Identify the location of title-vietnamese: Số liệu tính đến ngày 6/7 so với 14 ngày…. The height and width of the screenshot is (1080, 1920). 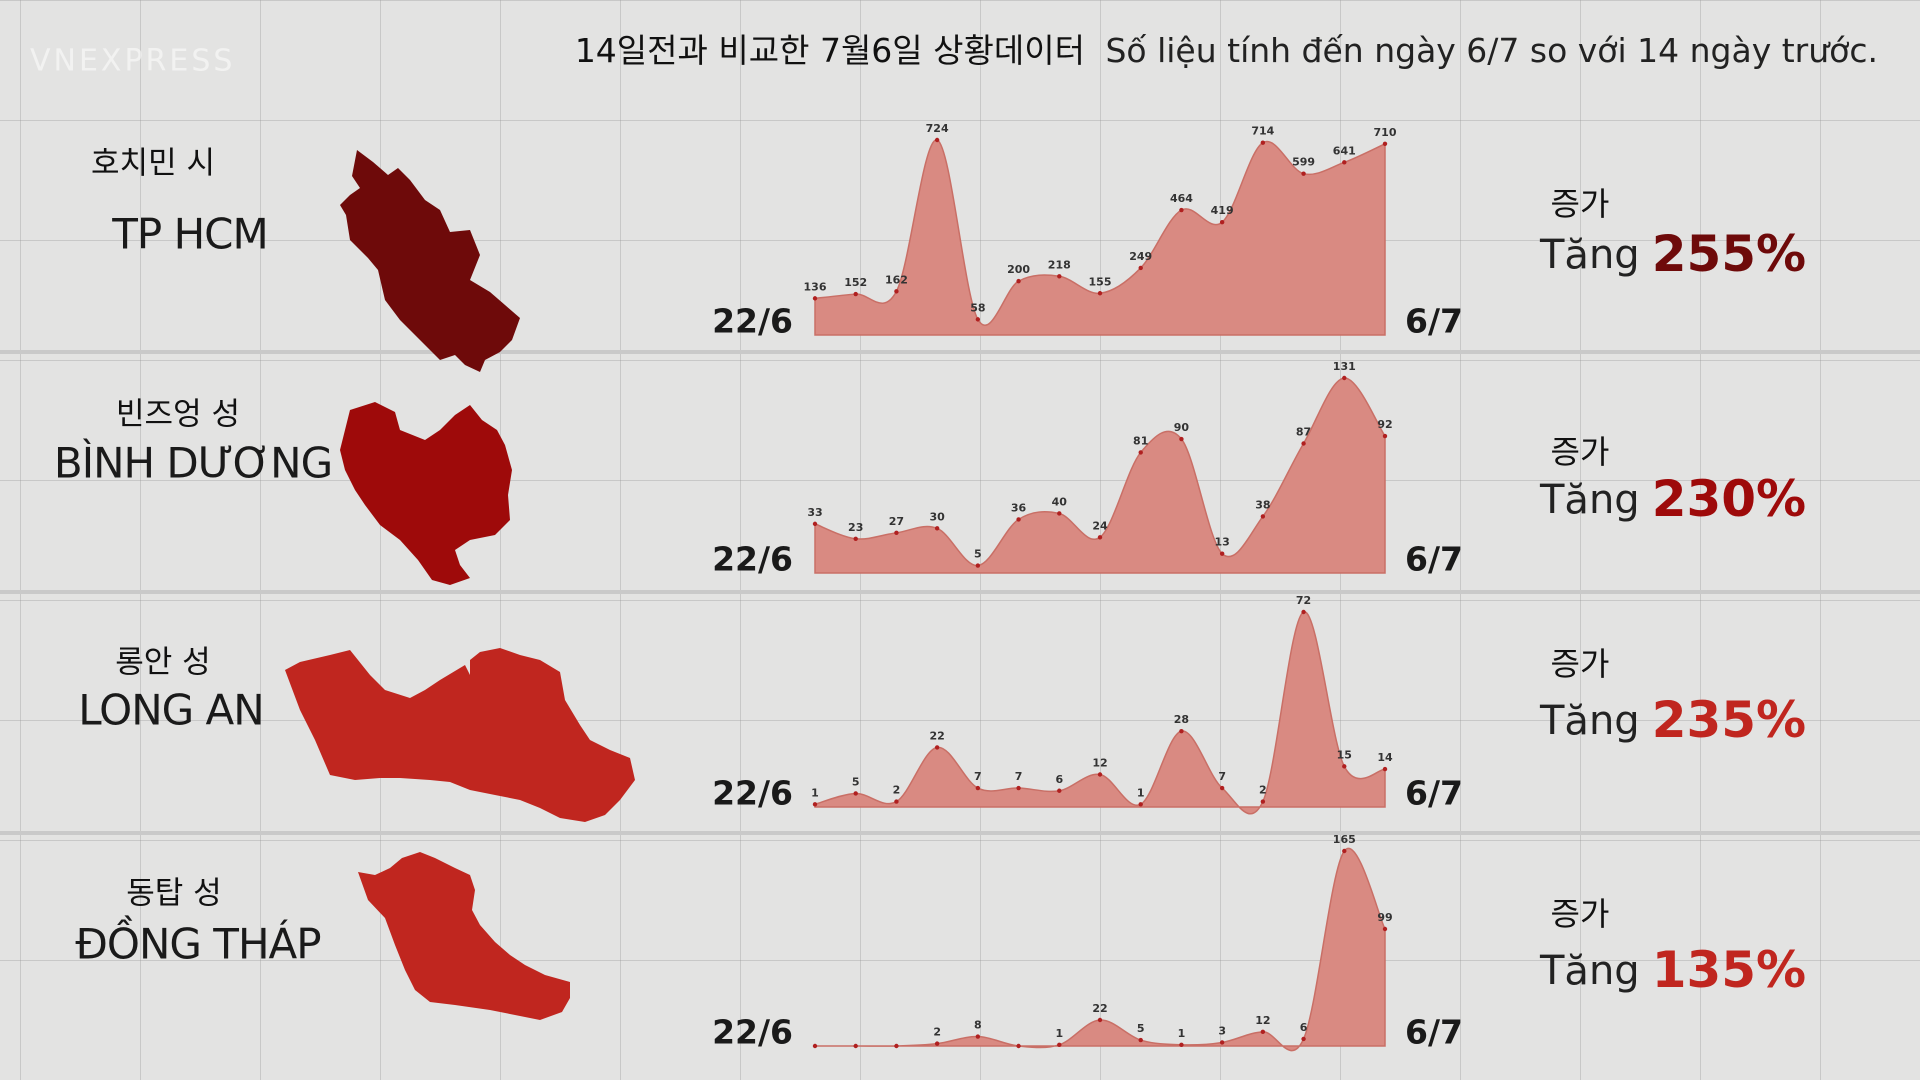
(1491, 50).